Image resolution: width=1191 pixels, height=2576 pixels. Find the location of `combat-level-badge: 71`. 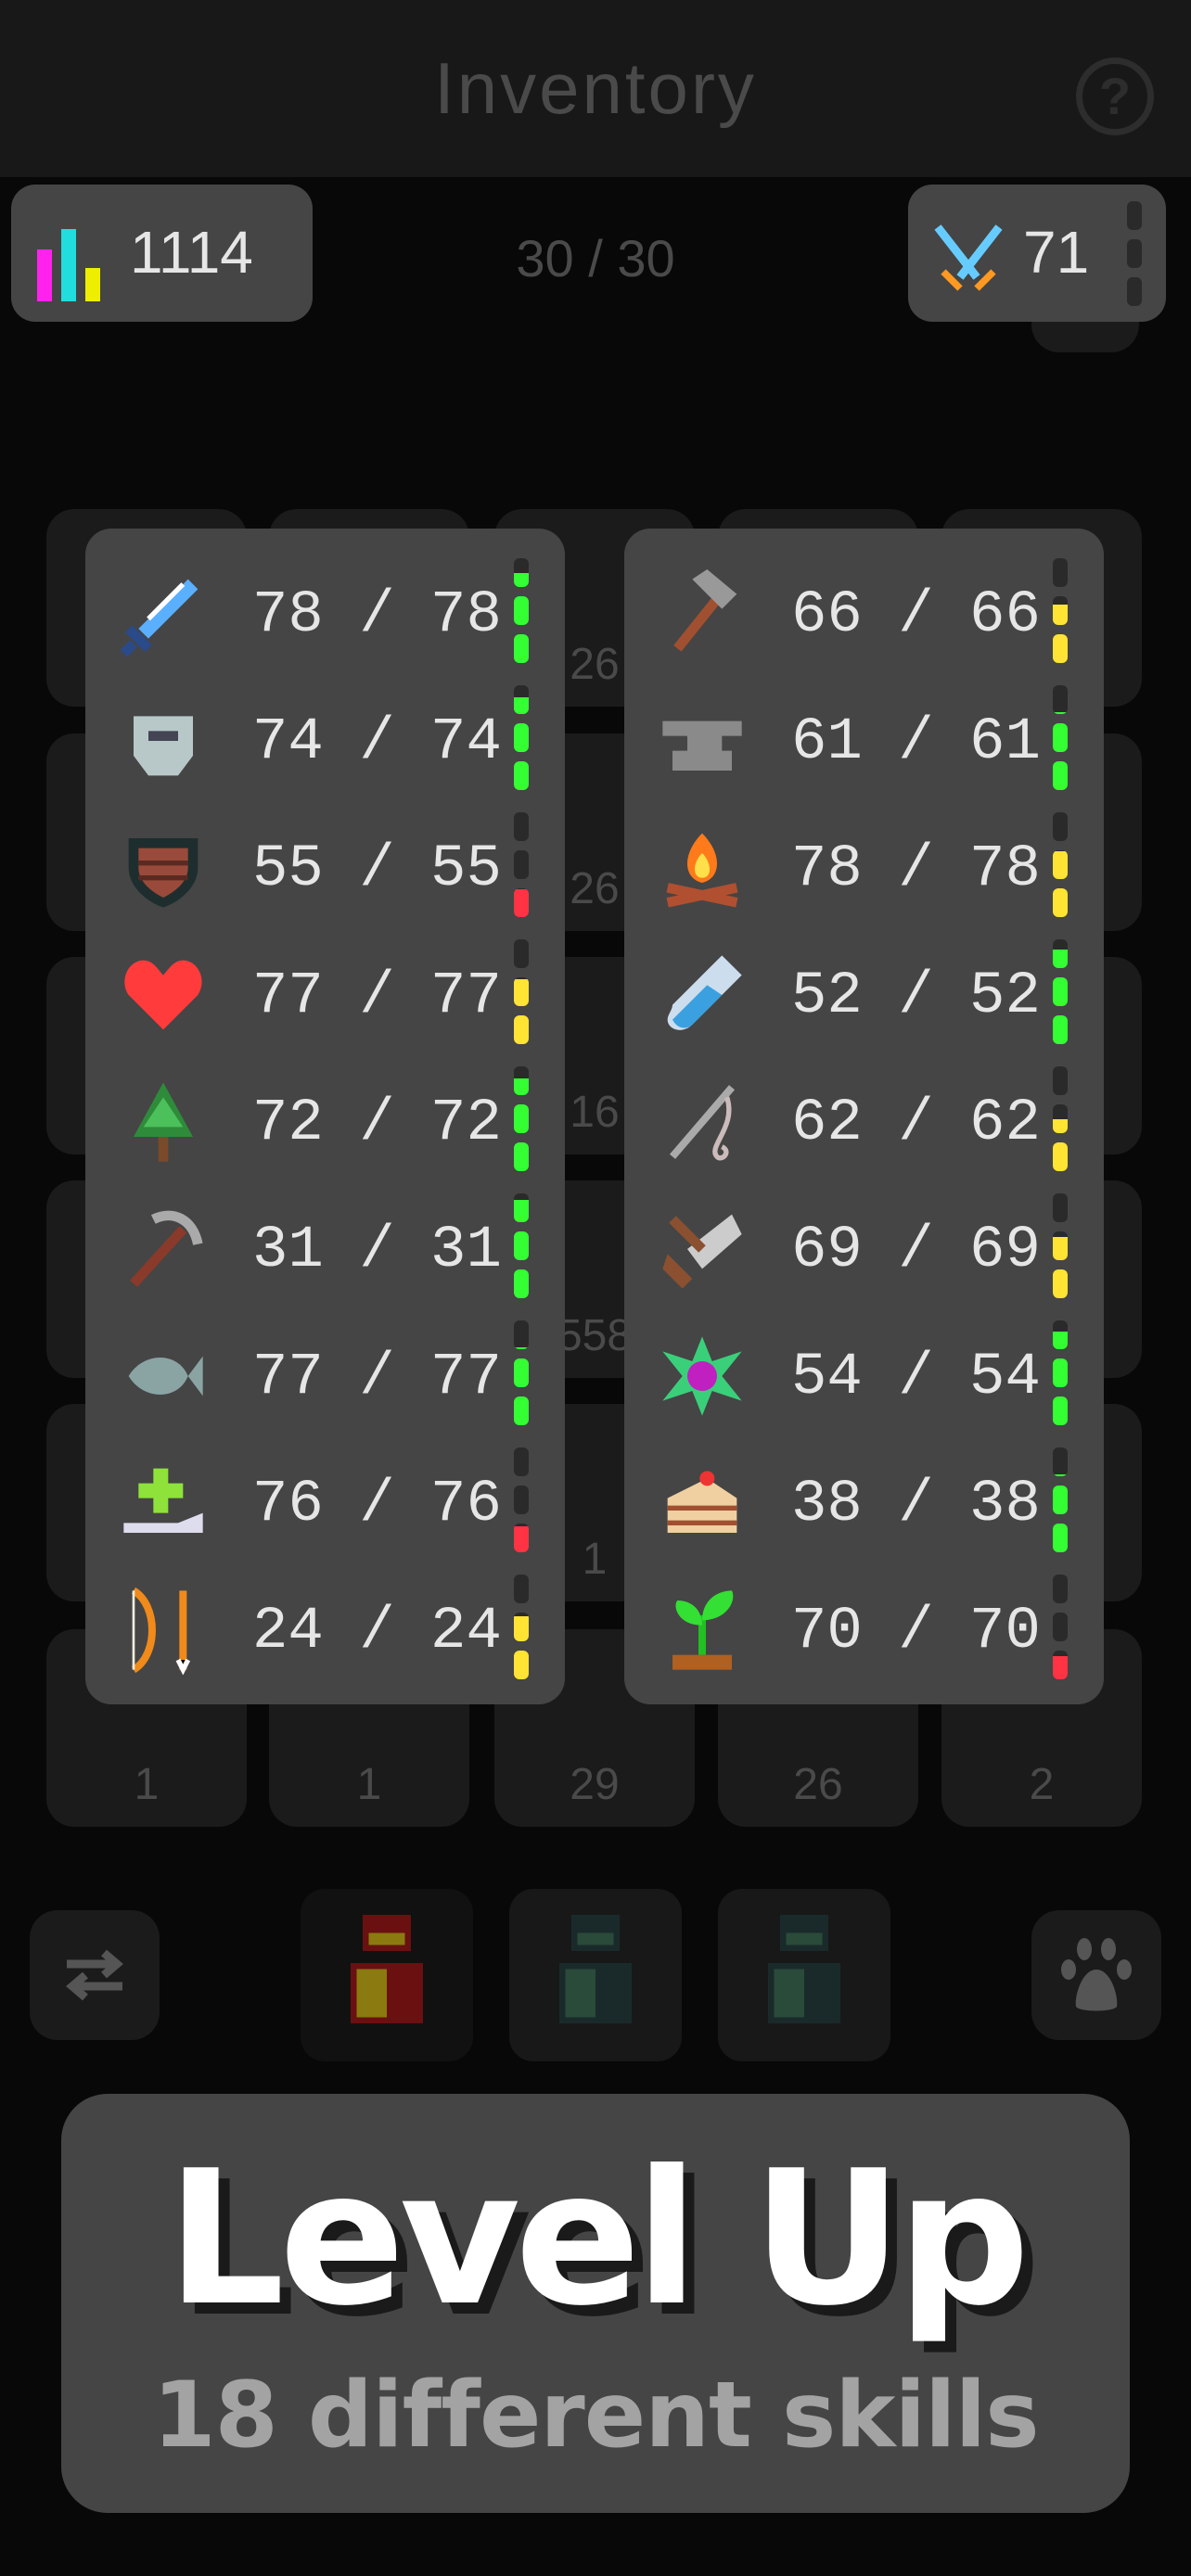

combat-level-badge: 71 is located at coordinates (1037, 254).